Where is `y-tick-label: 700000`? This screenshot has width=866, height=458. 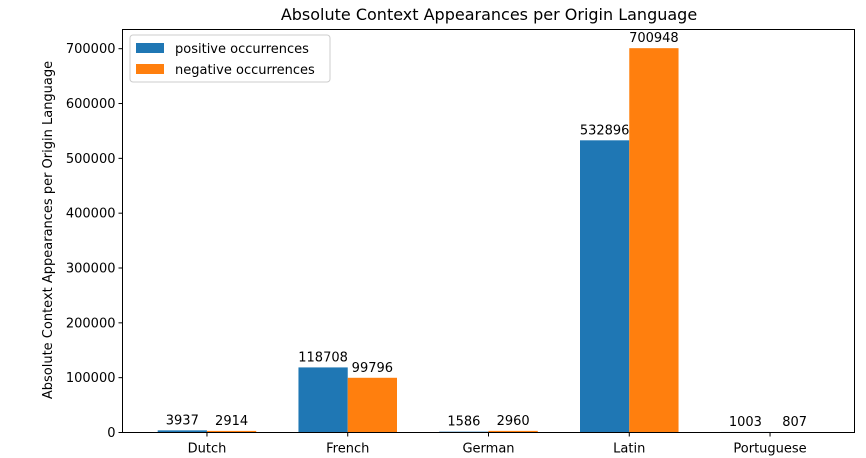
y-tick-label: 700000 is located at coordinates (91, 49).